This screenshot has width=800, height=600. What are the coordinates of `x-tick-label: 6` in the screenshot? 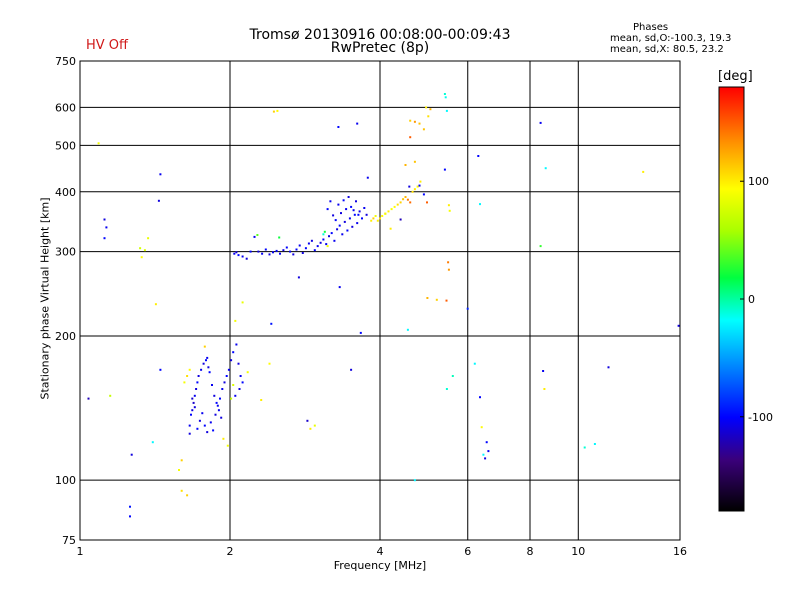 It's located at (467, 551).